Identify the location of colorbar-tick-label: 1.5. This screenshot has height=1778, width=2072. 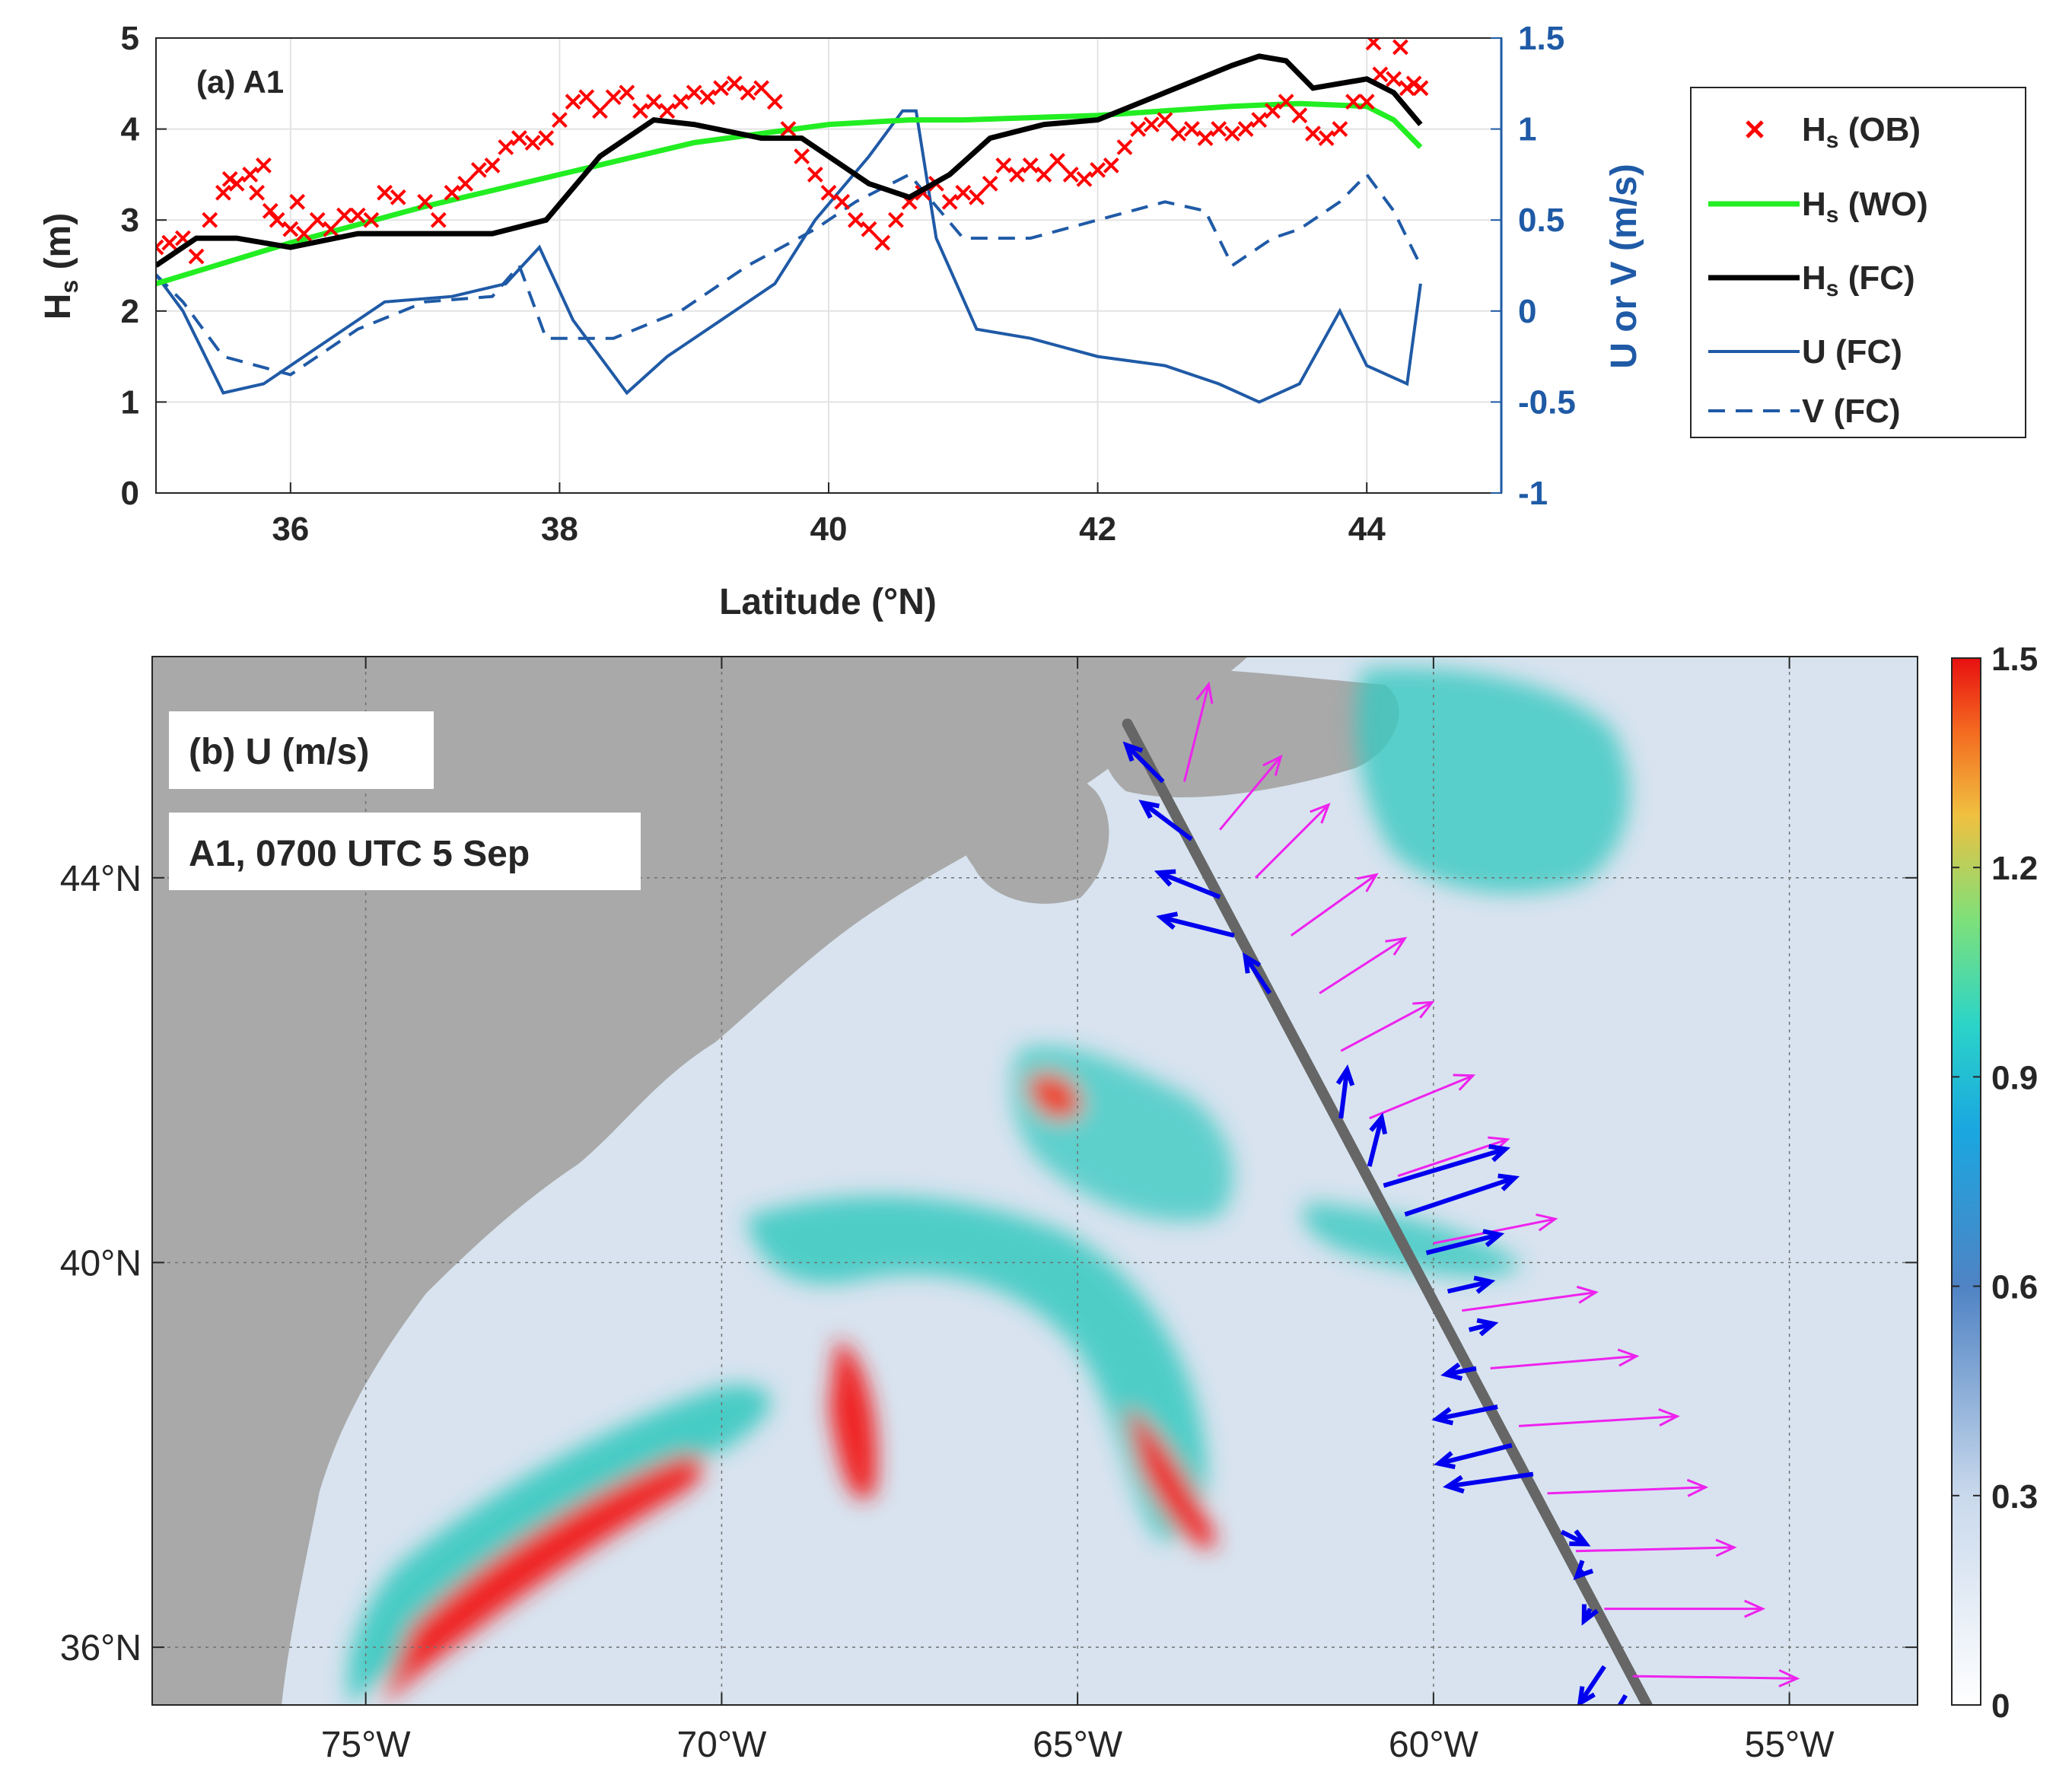
(2014, 659).